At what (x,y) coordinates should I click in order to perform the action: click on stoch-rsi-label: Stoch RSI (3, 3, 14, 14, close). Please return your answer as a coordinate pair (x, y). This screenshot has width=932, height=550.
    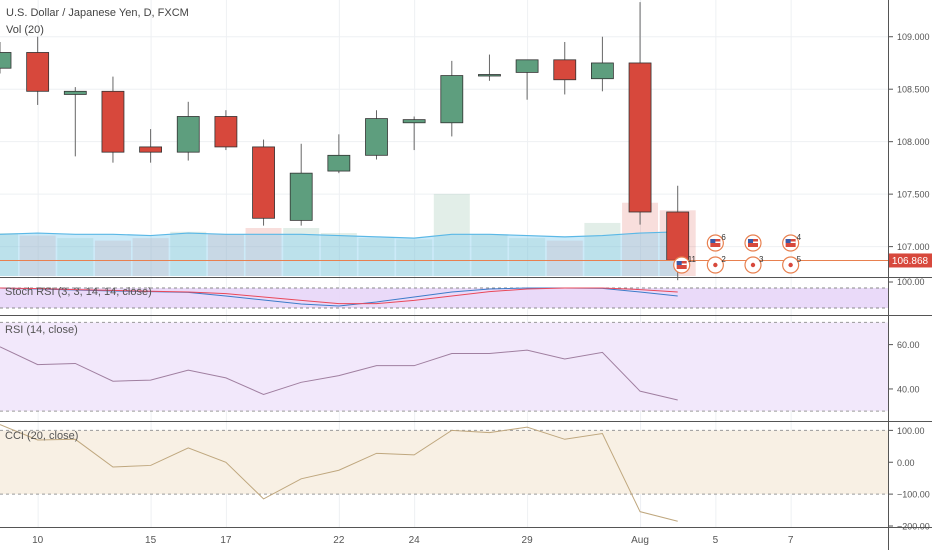
    Looking at the image, I should click on (78, 292).